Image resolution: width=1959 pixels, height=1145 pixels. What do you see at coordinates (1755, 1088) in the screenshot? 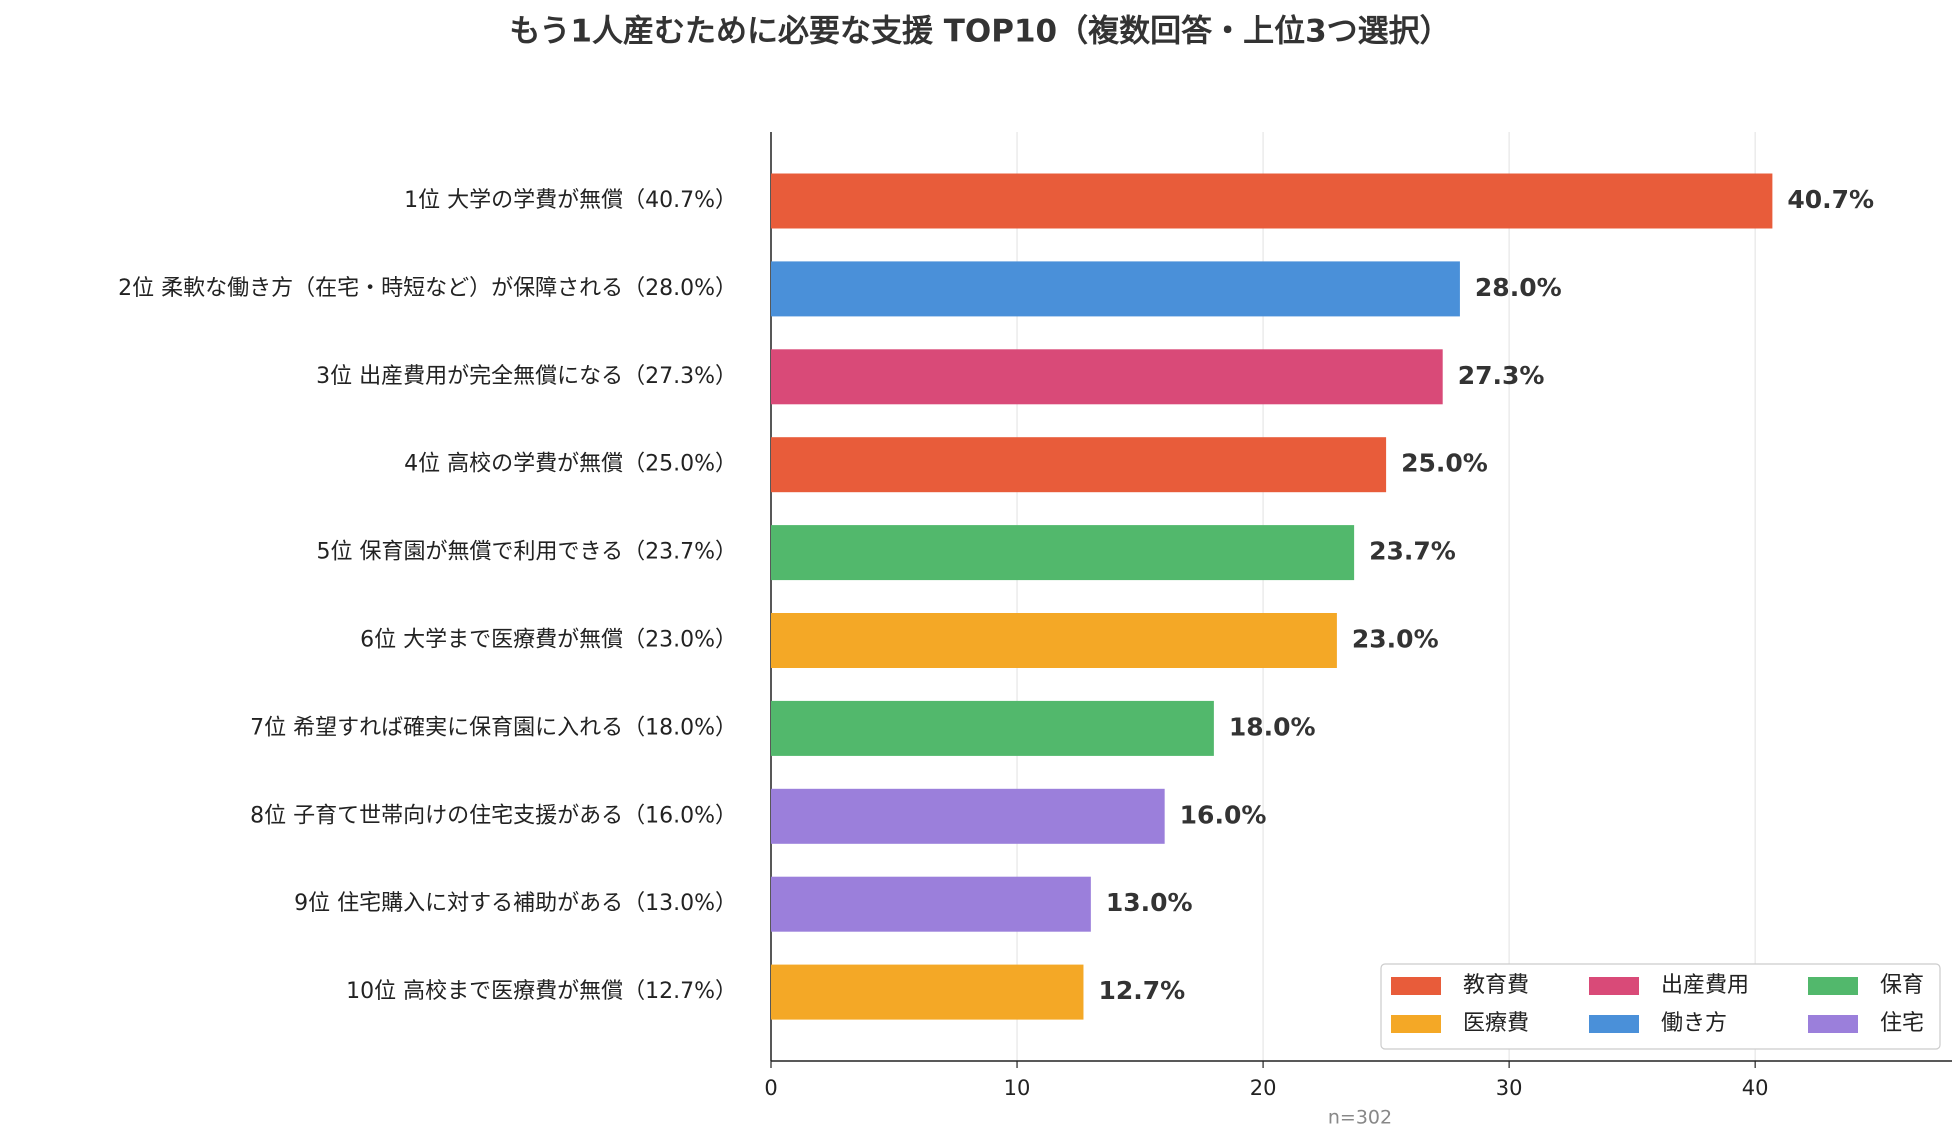
I see `x-tick-label: 40` at bounding box center [1755, 1088].